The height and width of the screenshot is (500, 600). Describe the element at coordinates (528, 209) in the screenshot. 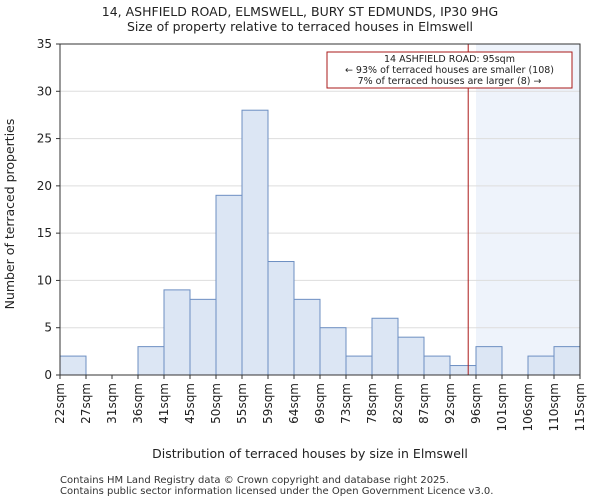

I see `highlight-region` at that location.